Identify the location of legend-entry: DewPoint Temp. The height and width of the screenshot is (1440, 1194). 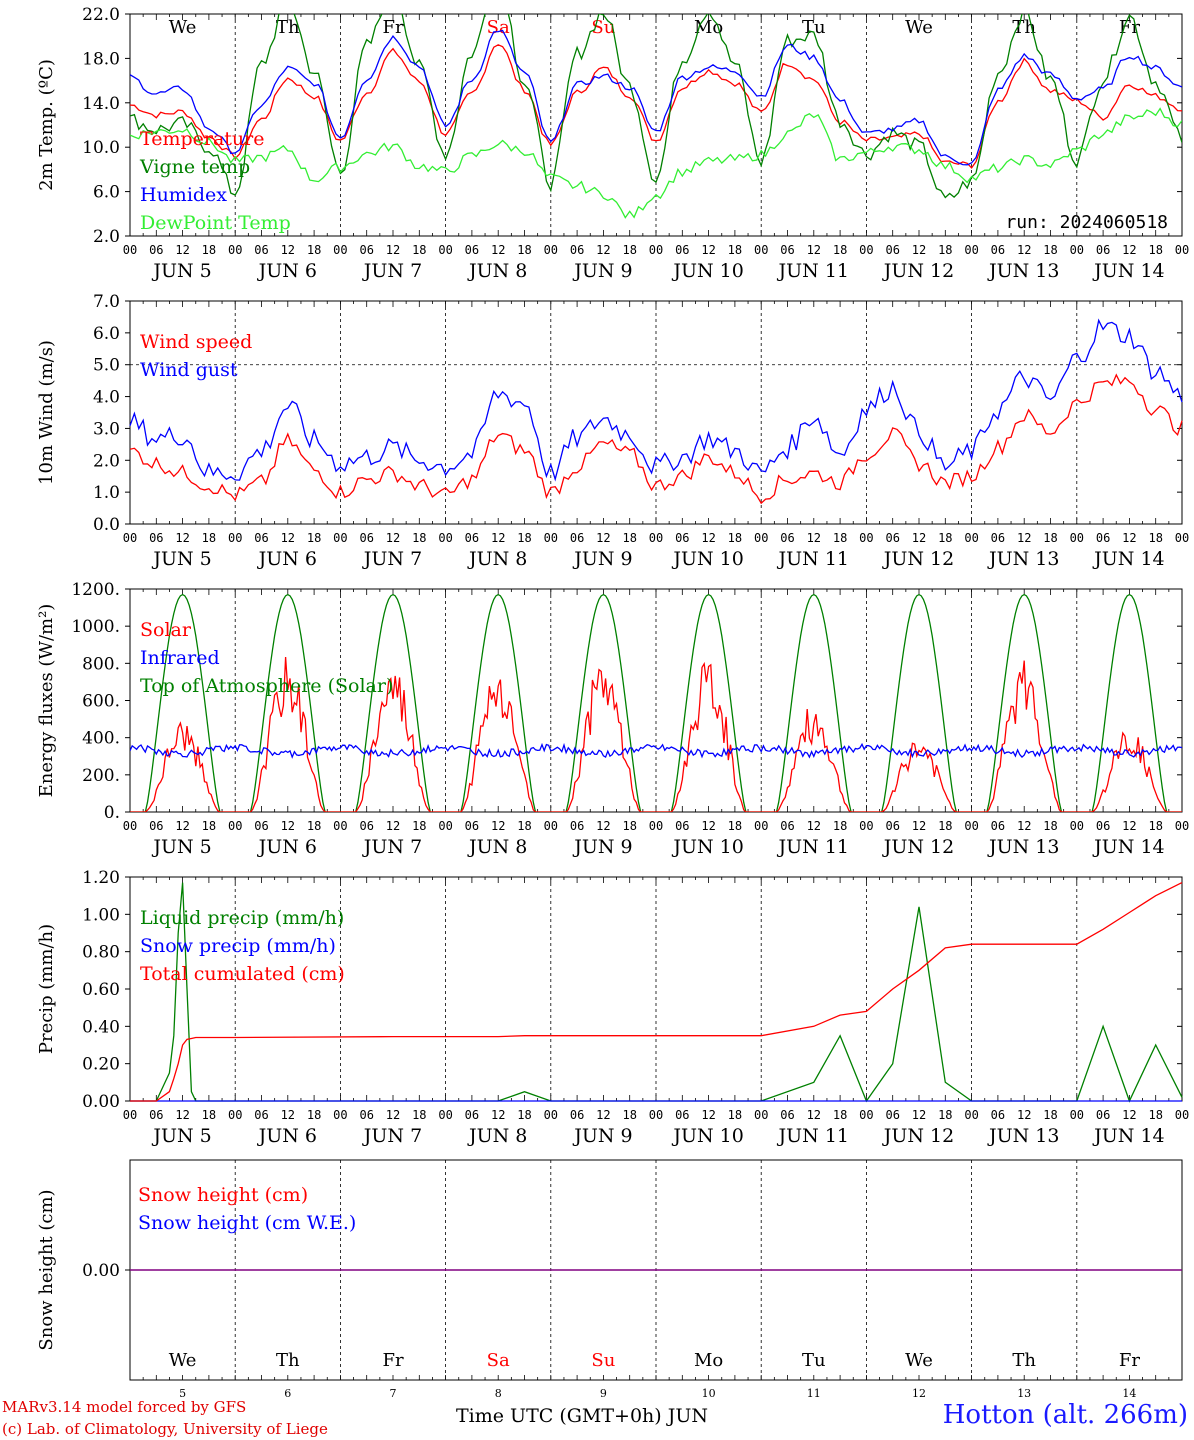
(215, 223).